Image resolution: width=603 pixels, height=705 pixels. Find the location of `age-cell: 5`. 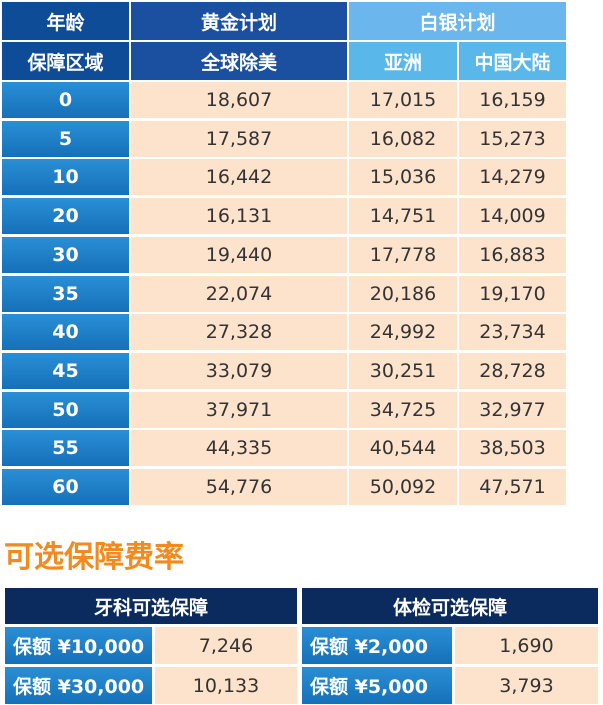

age-cell: 5 is located at coordinates (65, 138).